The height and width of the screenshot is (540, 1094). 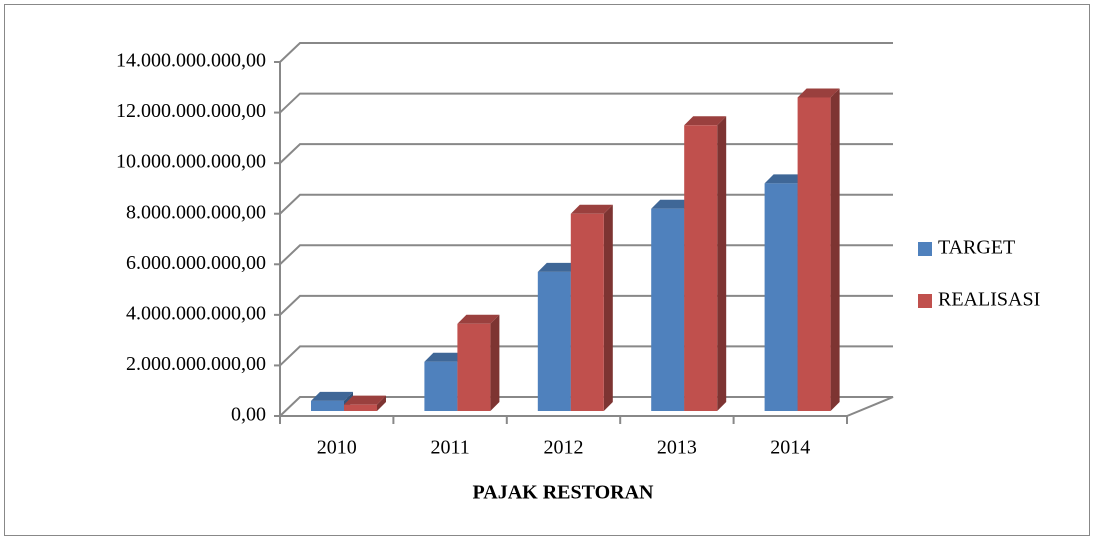 What do you see at coordinates (976, 248) in the screenshot?
I see `legend-label: TARGET` at bounding box center [976, 248].